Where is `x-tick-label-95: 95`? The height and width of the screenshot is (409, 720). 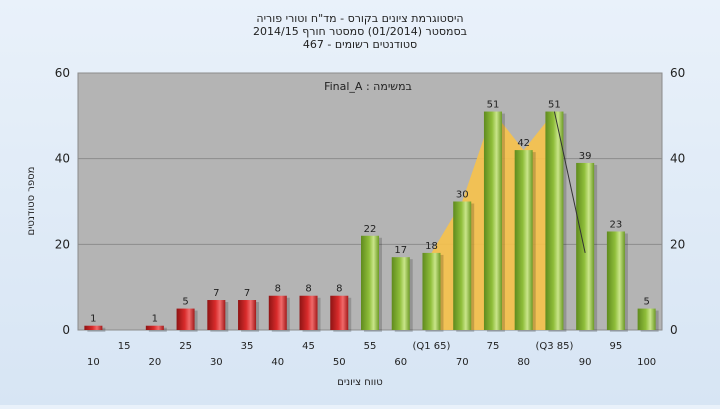 x-tick-label-95: 95 is located at coordinates (616, 346).